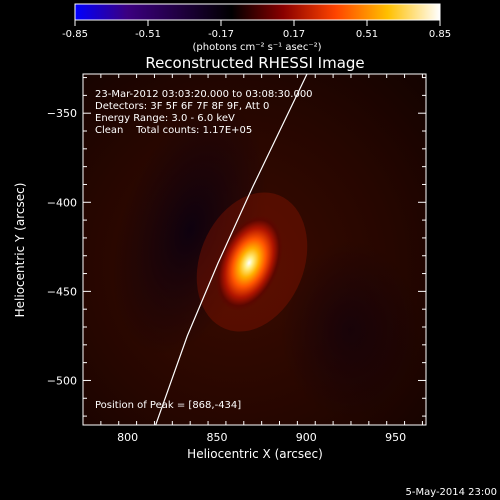 The width and height of the screenshot is (500, 500). What do you see at coordinates (20, 250) in the screenshot?
I see `y-axis-label: Heliocentric Y (arcsec)` at bounding box center [20, 250].